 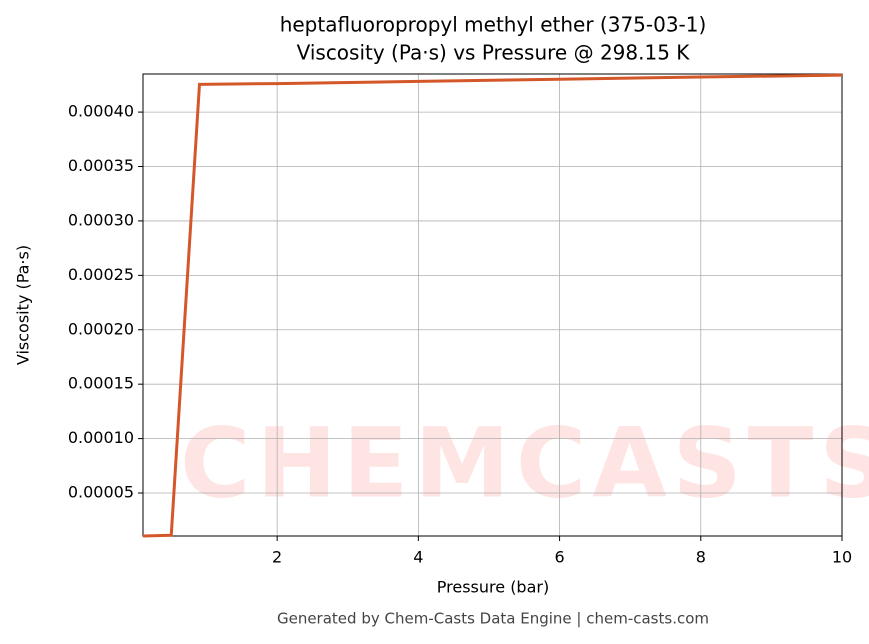 What do you see at coordinates (101, 219) in the screenshot?
I see `y-tick-label: 0.00030` at bounding box center [101, 219].